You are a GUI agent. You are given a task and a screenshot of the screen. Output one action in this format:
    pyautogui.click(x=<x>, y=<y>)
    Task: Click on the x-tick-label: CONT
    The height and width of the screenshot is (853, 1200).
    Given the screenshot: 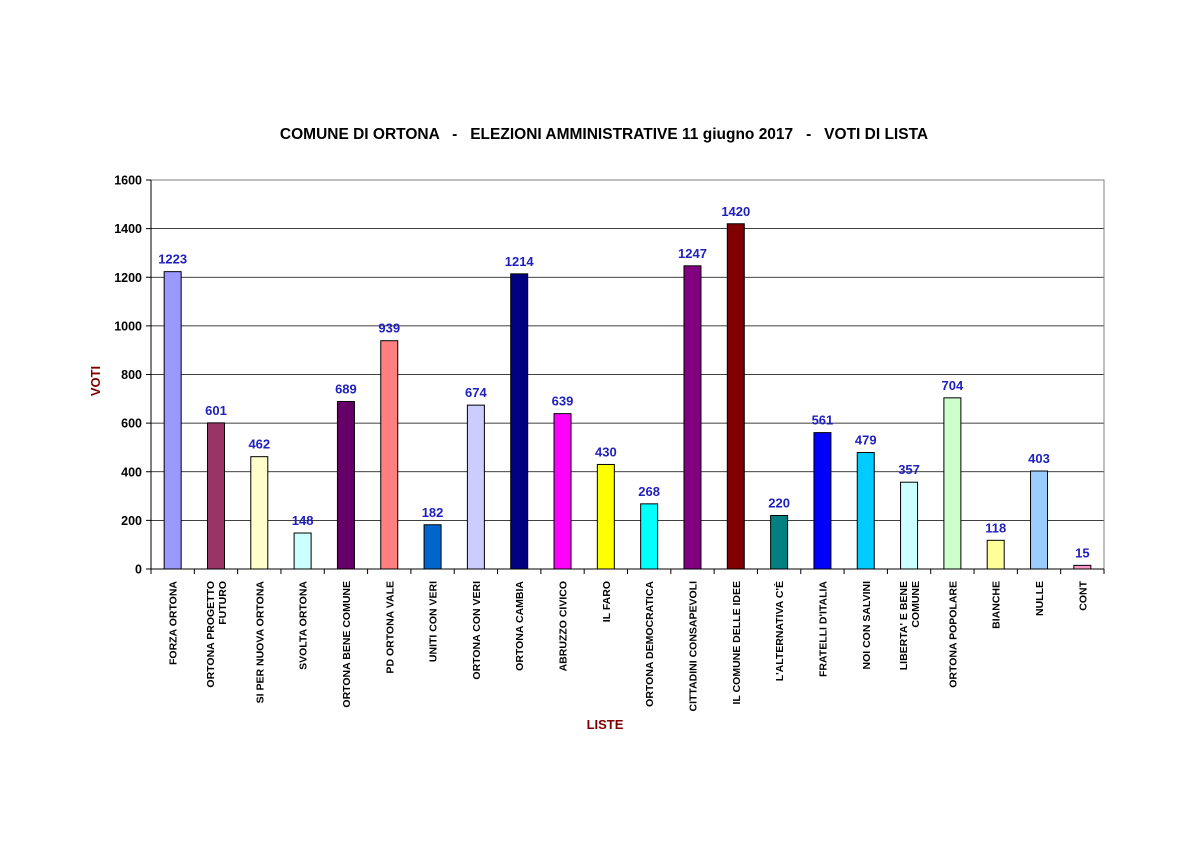 What is the action you would take?
    pyautogui.click(x=1083, y=595)
    